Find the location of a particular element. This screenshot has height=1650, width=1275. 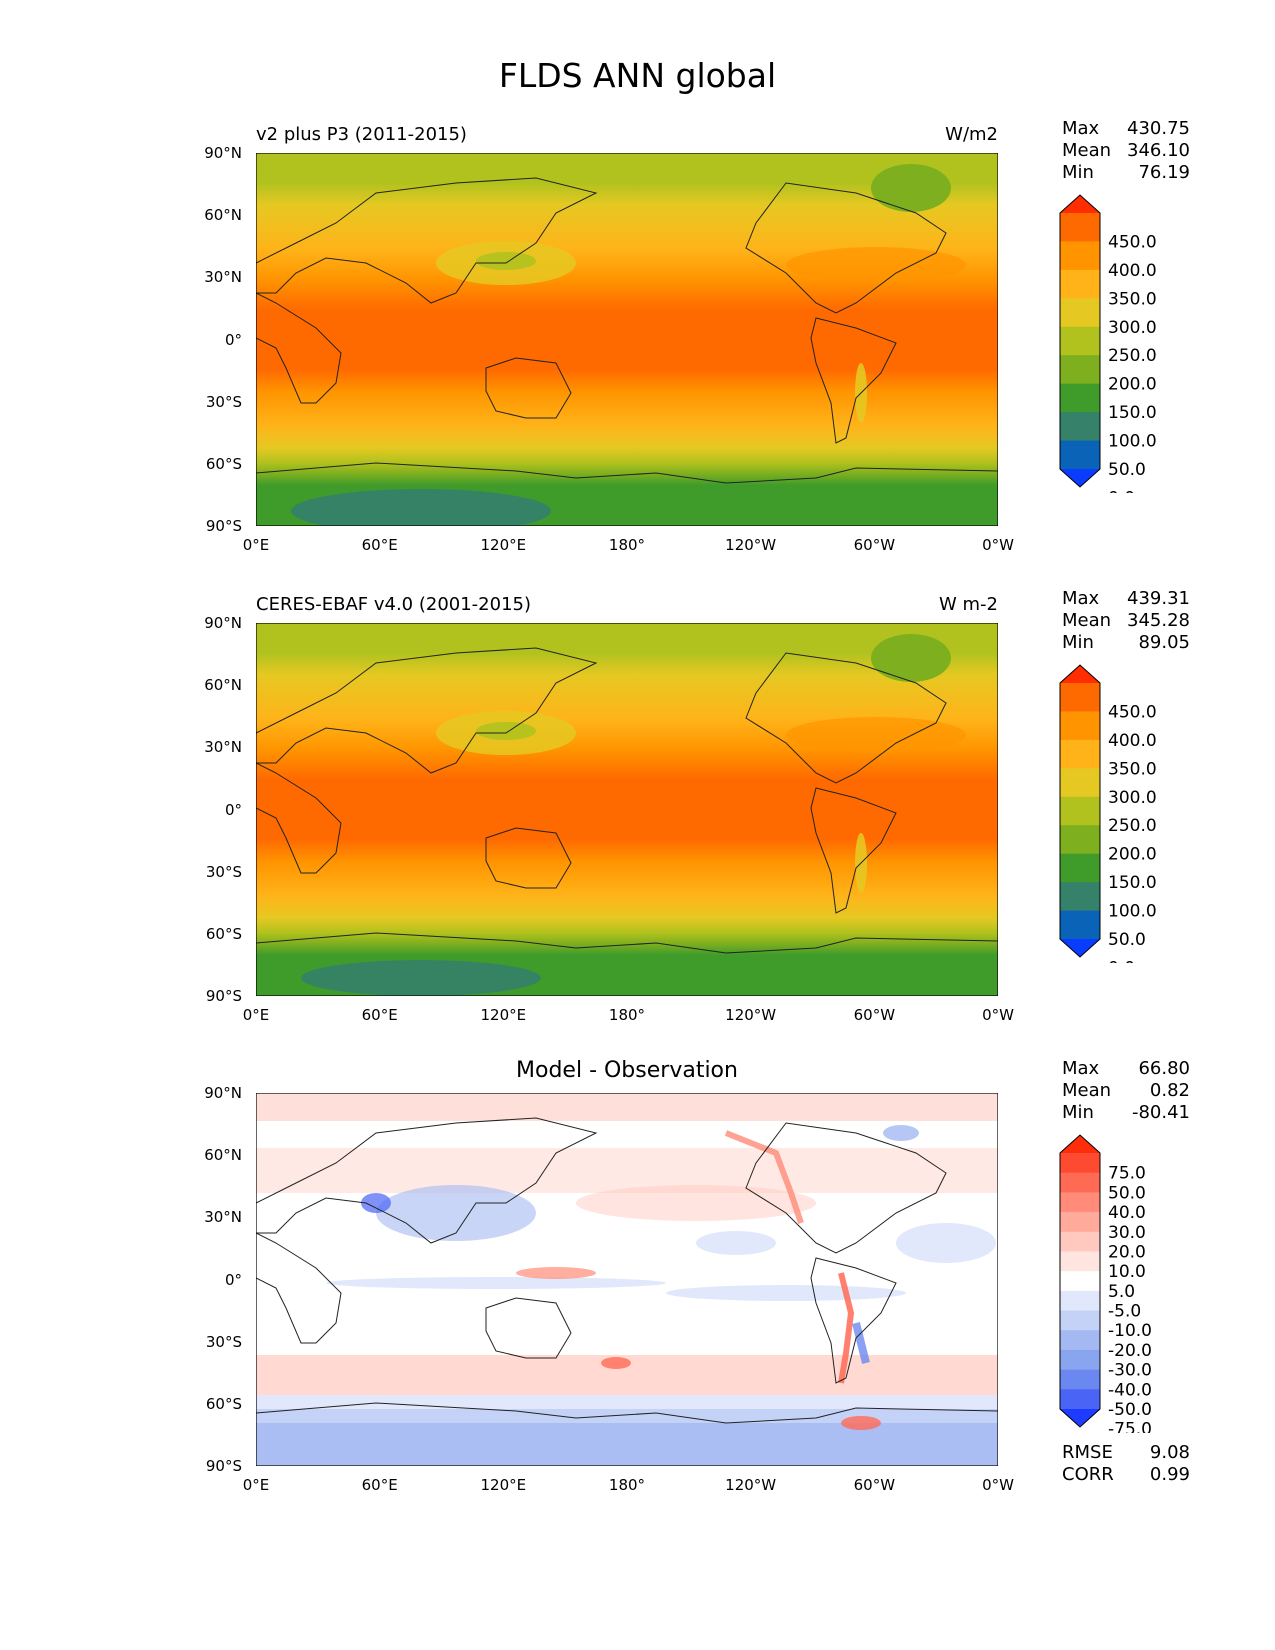

colorbar-tick-label: 40.0 is located at coordinates (1127, 1213).